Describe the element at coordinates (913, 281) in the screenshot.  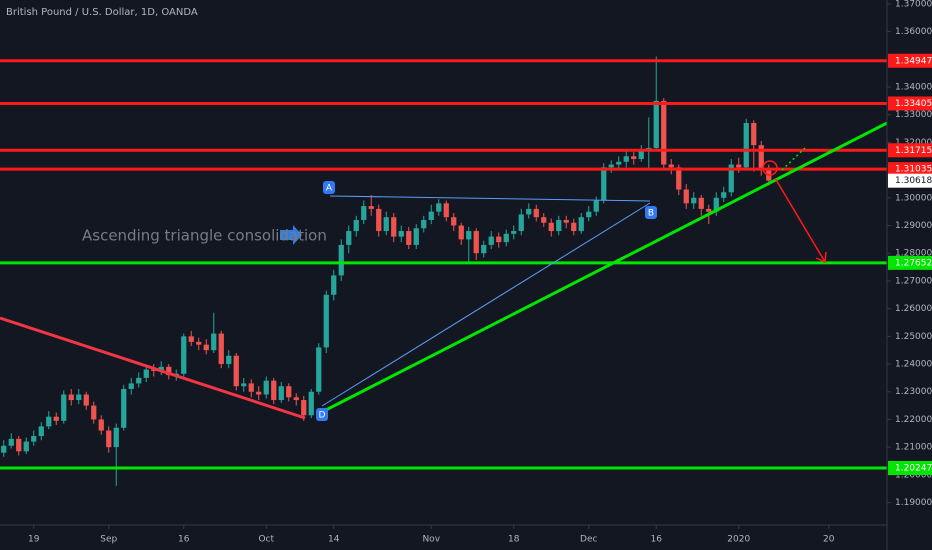
I see `y-tick-label: 1.27000` at that location.